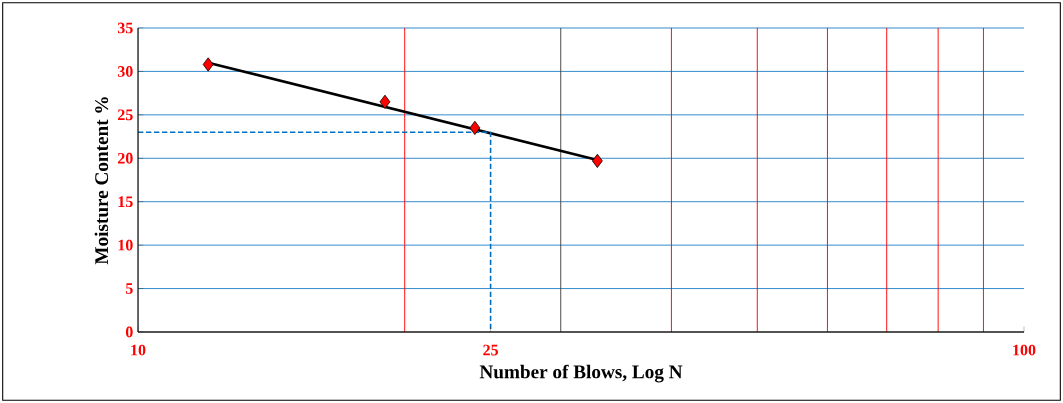  What do you see at coordinates (1024, 350) in the screenshot?
I see `x-tick-label: 100` at bounding box center [1024, 350].